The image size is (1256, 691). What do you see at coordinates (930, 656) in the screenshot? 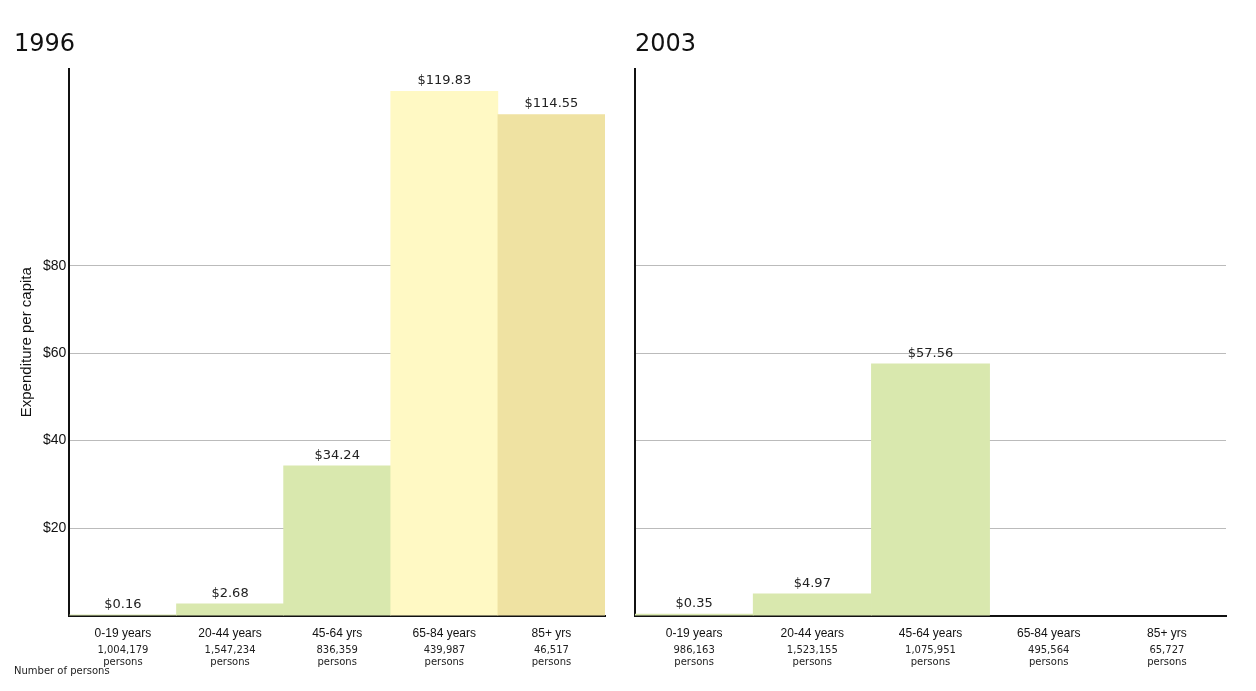
I see `text: 1,075,951 persons` at bounding box center [930, 656].